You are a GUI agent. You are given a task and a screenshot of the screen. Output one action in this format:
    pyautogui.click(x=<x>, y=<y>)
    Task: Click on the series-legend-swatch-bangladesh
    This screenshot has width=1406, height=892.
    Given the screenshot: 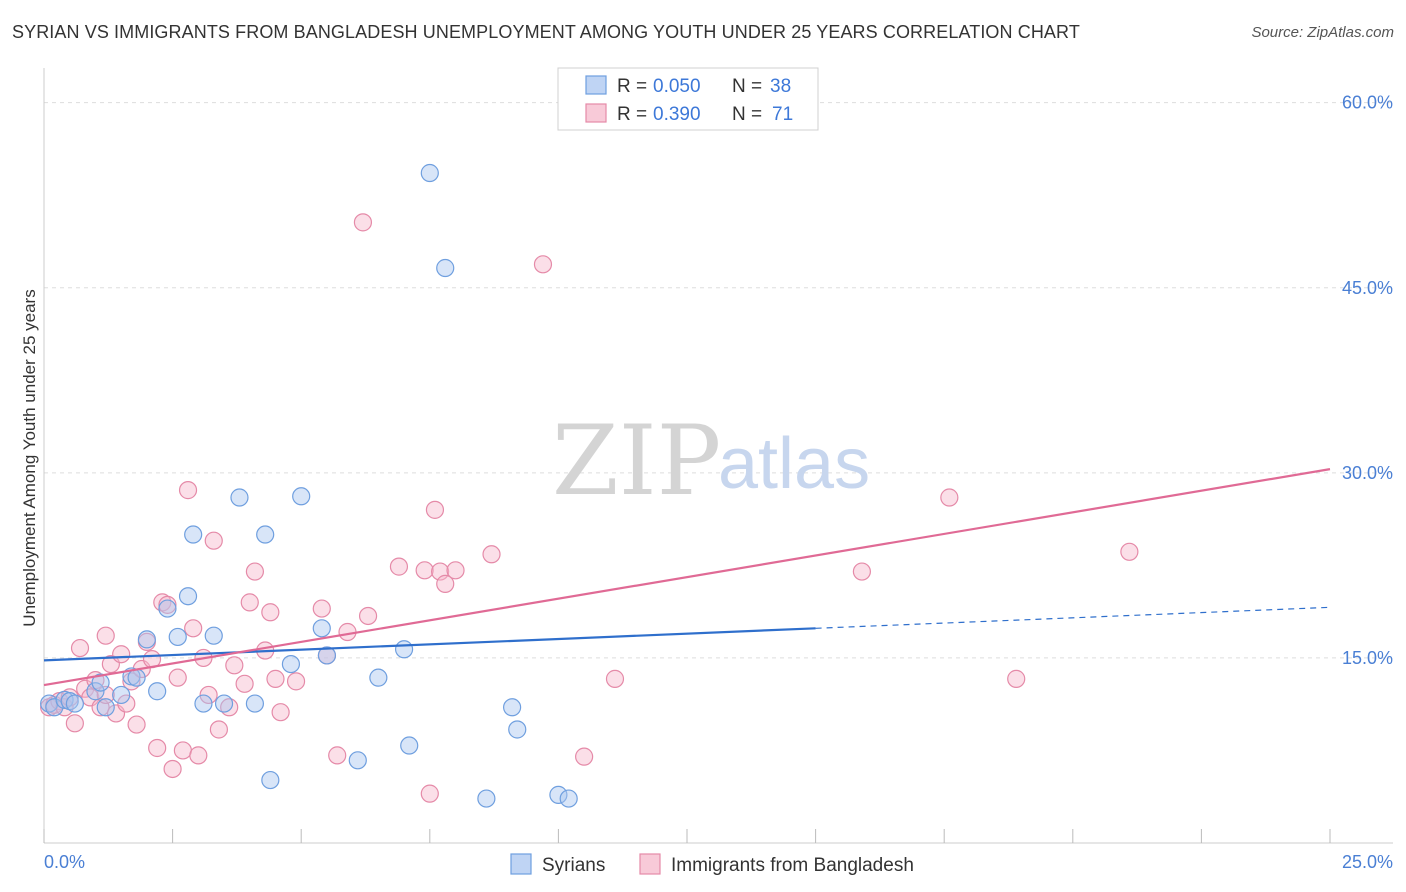 What is the action you would take?
    pyautogui.click(x=650, y=864)
    